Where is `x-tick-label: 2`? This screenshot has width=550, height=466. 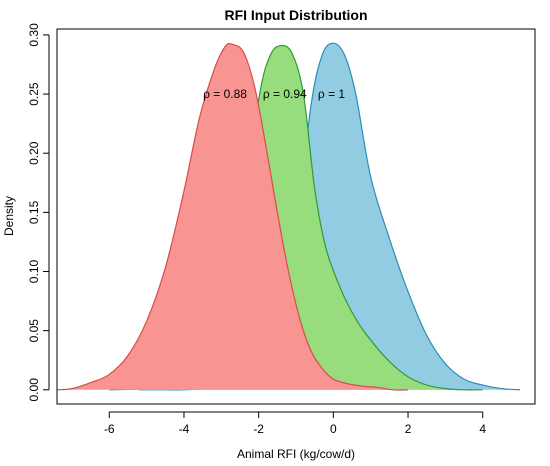 x-tick-label: 2 is located at coordinates (408, 429).